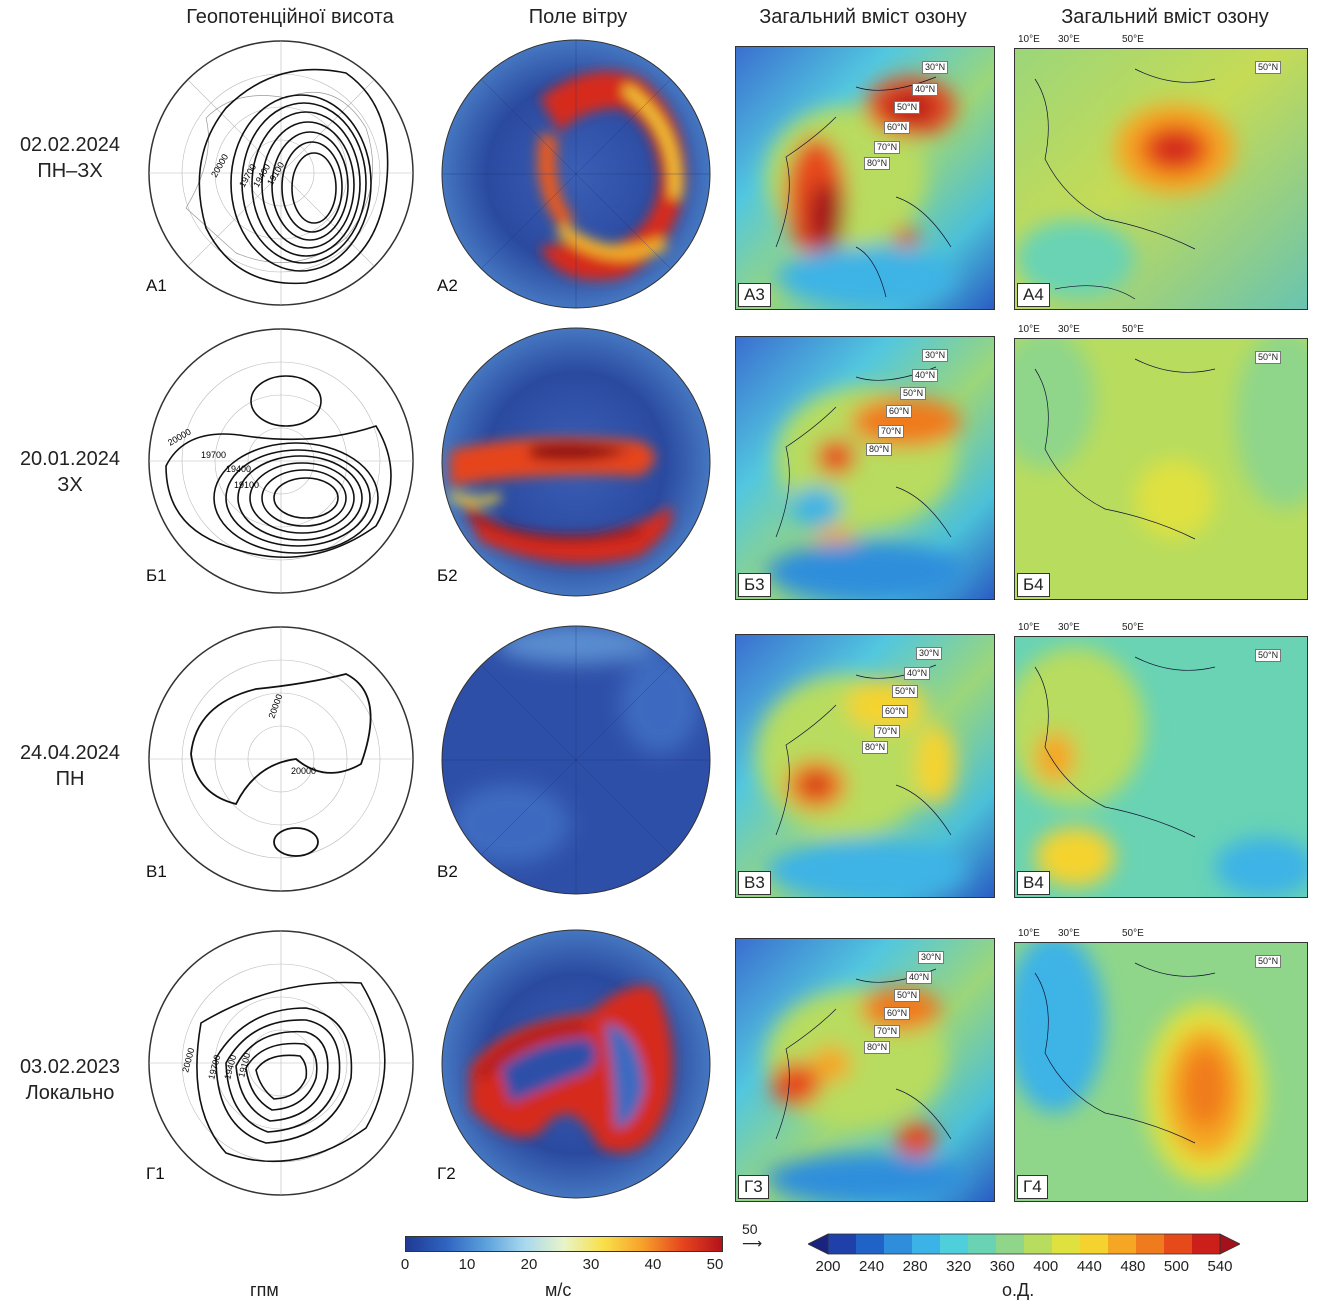 The image size is (1330, 1306). Describe the element at coordinates (872, 1266) in the screenshot. I see `ozone-tick-label: 240` at that location.